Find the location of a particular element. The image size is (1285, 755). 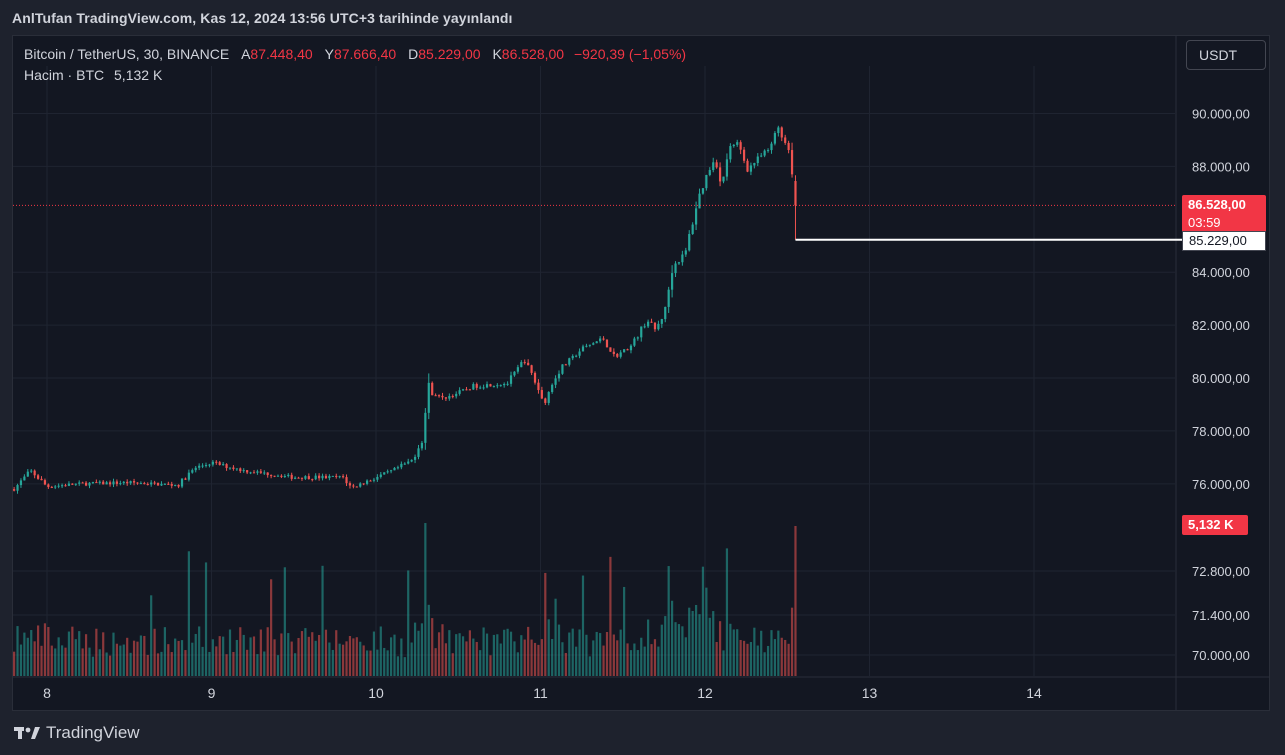

volume-legend: Hacim · BTC 5,132 K is located at coordinates (93, 75).